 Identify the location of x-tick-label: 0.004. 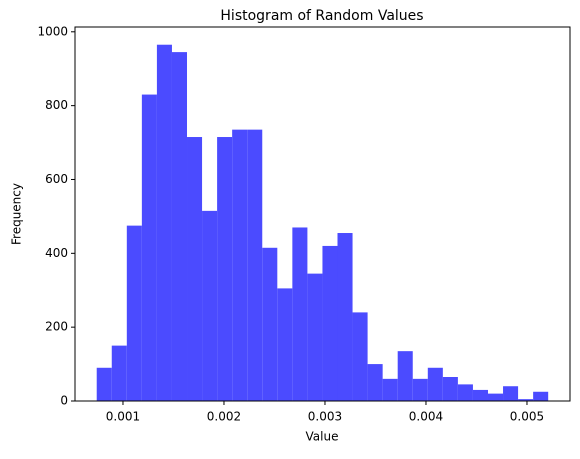
(426, 417).